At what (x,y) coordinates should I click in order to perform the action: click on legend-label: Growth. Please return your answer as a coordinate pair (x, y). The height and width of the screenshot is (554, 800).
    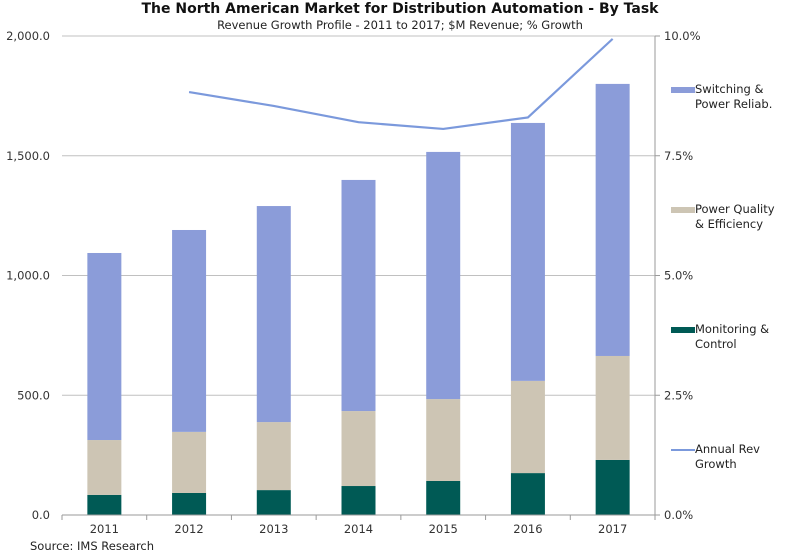
    Looking at the image, I should click on (716, 464).